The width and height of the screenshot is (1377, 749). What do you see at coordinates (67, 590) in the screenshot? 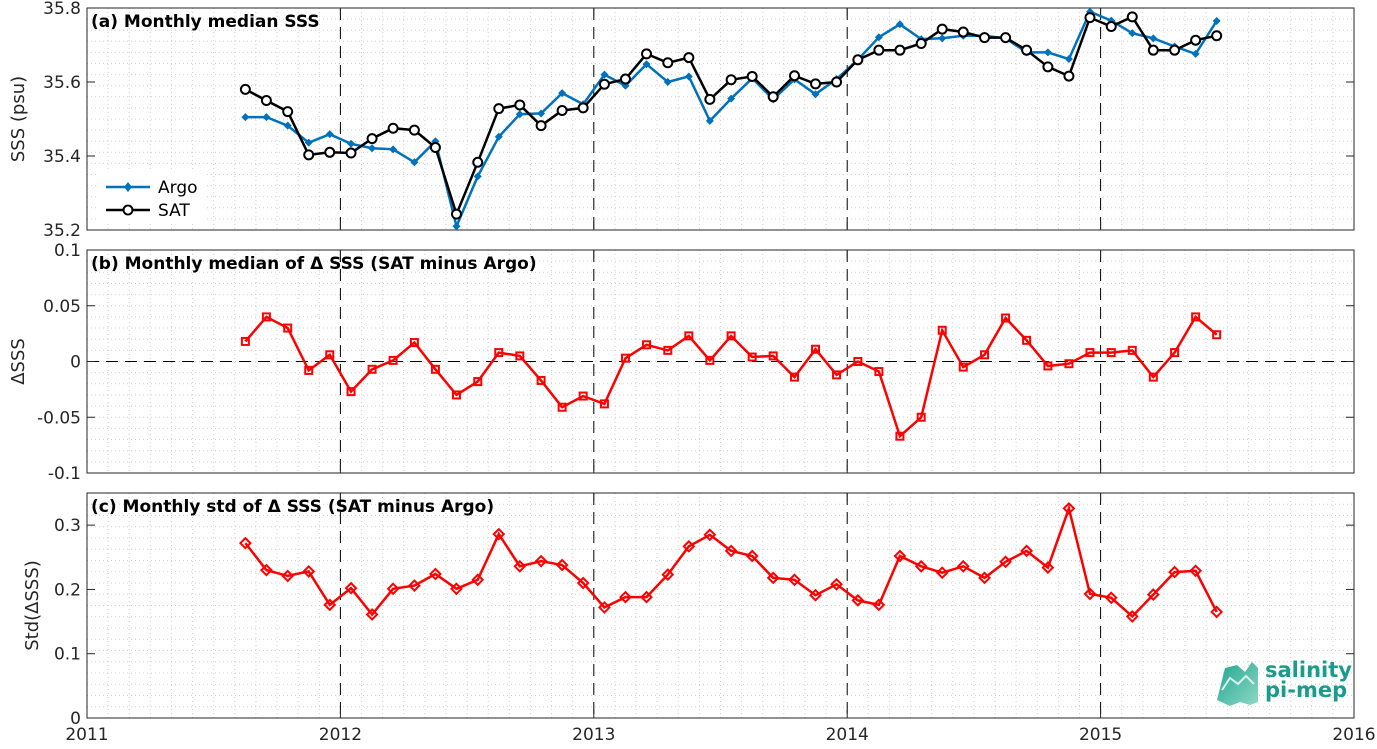
I see `y-tick-label: 0.2` at bounding box center [67, 590].